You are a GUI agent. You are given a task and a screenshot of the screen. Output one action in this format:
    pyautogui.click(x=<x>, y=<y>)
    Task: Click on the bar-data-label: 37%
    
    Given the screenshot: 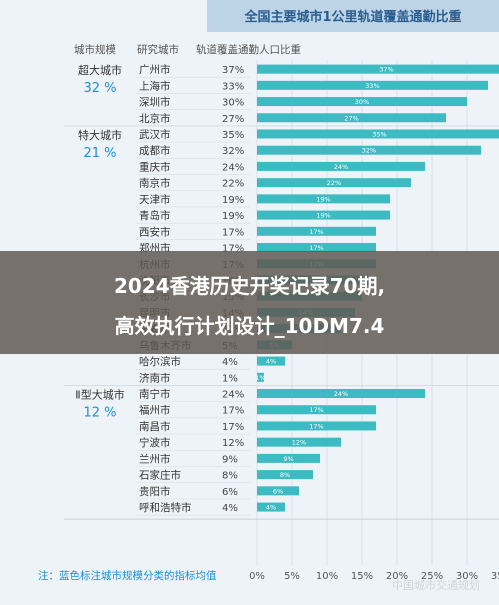 What is the action you would take?
    pyautogui.click(x=386, y=70)
    